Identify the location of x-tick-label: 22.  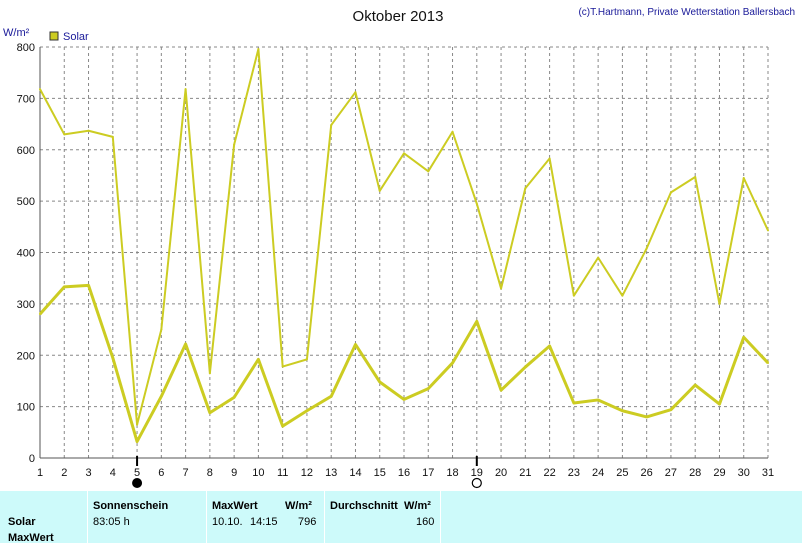
(549, 473).